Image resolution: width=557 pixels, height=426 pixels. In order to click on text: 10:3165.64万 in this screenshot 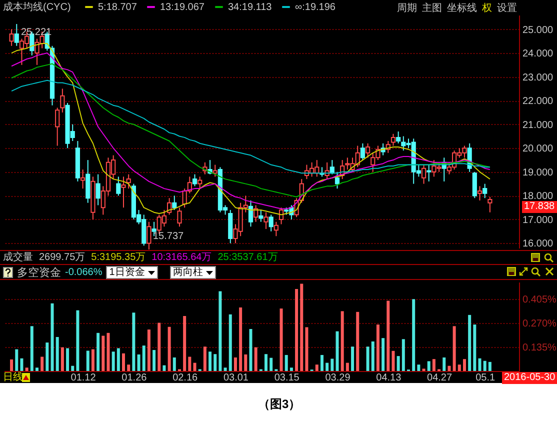, I will do `click(182, 258)`.